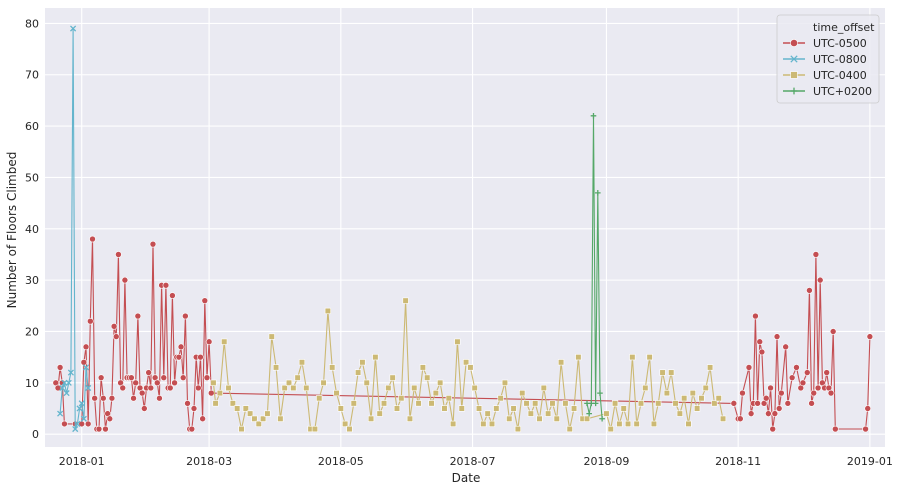 The height and width of the screenshot is (491, 897). I want to click on x-tick-label: 2018-05, so click(341, 461).